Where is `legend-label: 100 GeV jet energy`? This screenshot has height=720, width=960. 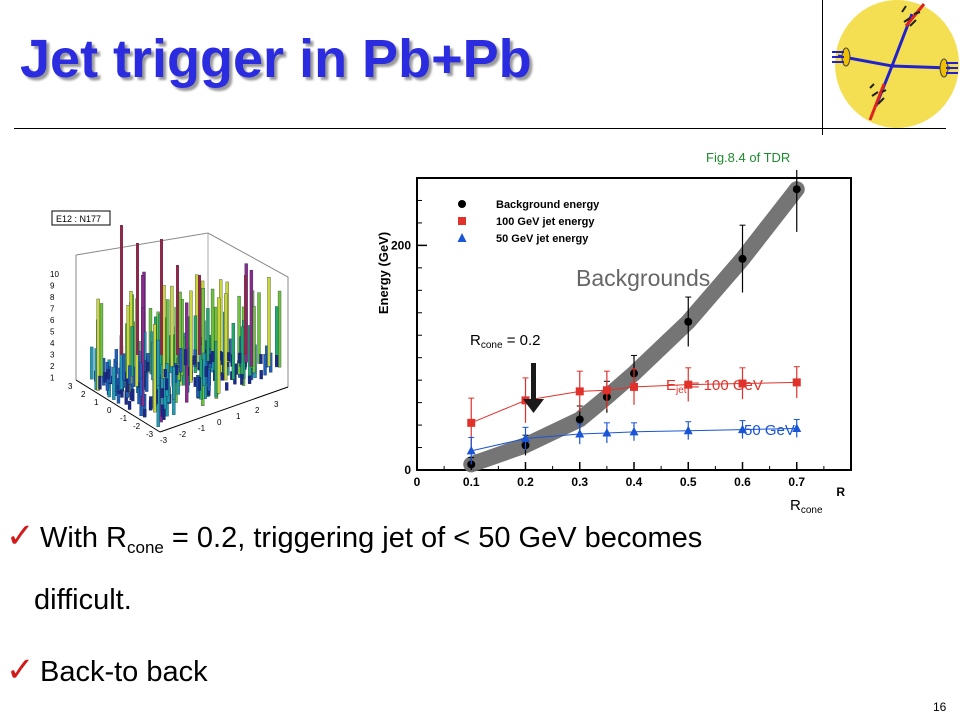
legend-label: 100 GeV jet energy is located at coordinates (545, 222).